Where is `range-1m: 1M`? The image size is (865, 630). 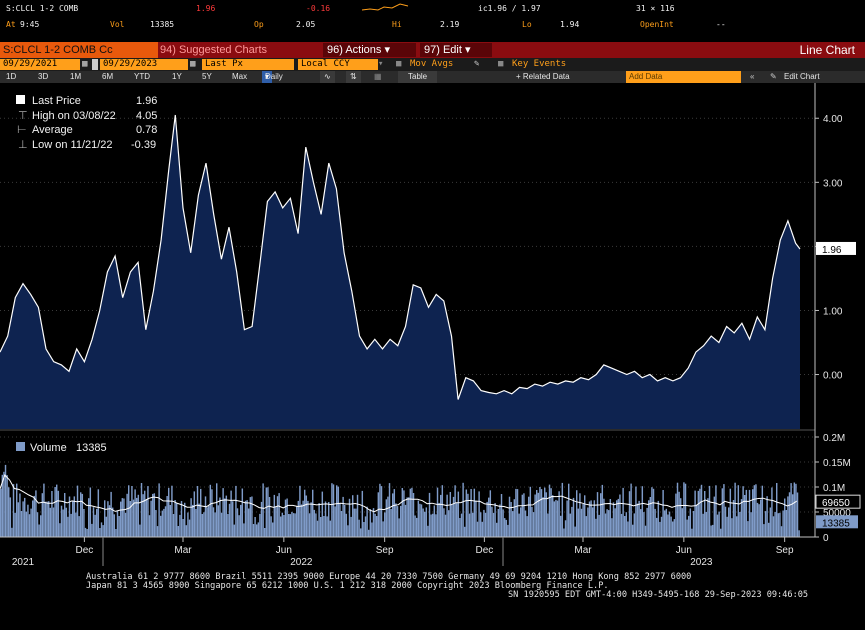
range-1m: 1M is located at coordinates (76, 76).